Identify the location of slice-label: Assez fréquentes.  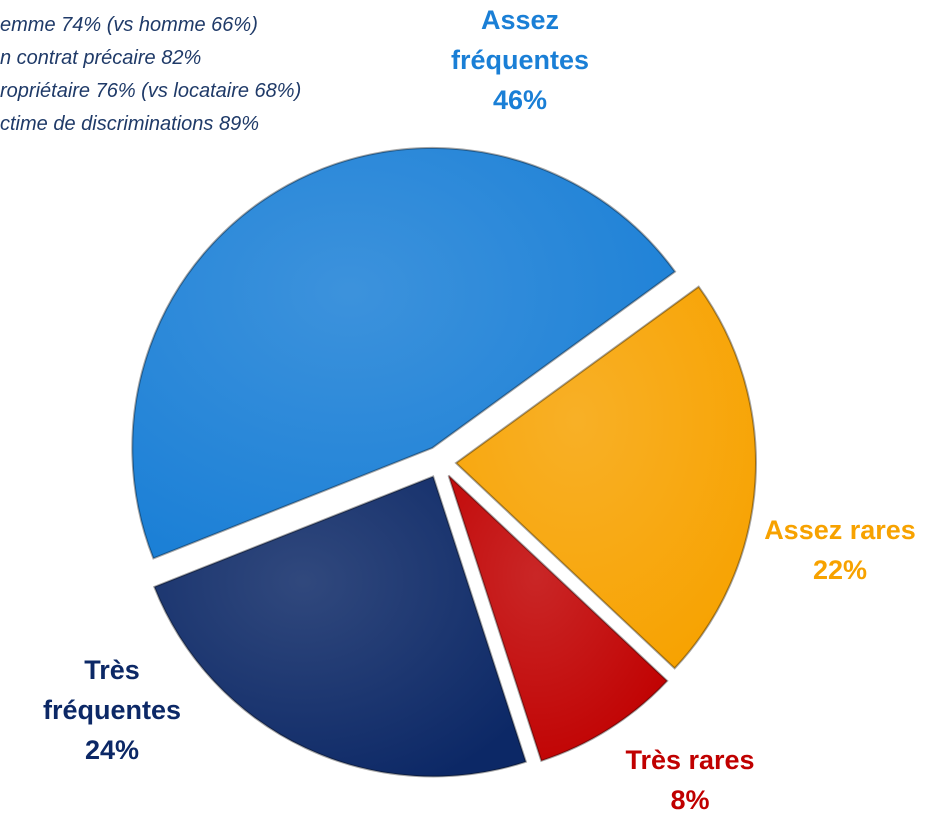
(520, 40).